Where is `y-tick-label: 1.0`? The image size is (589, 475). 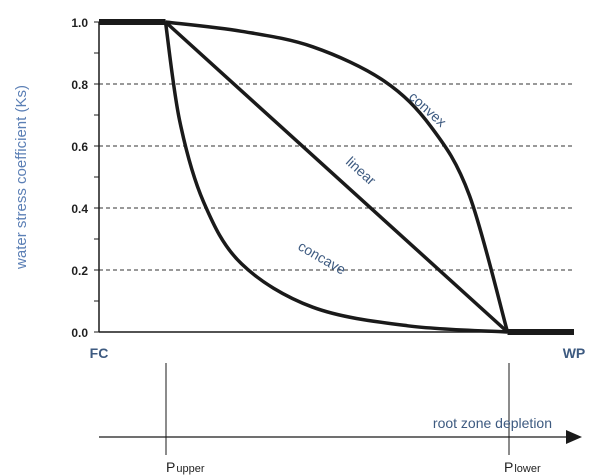 y-tick-label: 1.0 is located at coordinates (79, 23).